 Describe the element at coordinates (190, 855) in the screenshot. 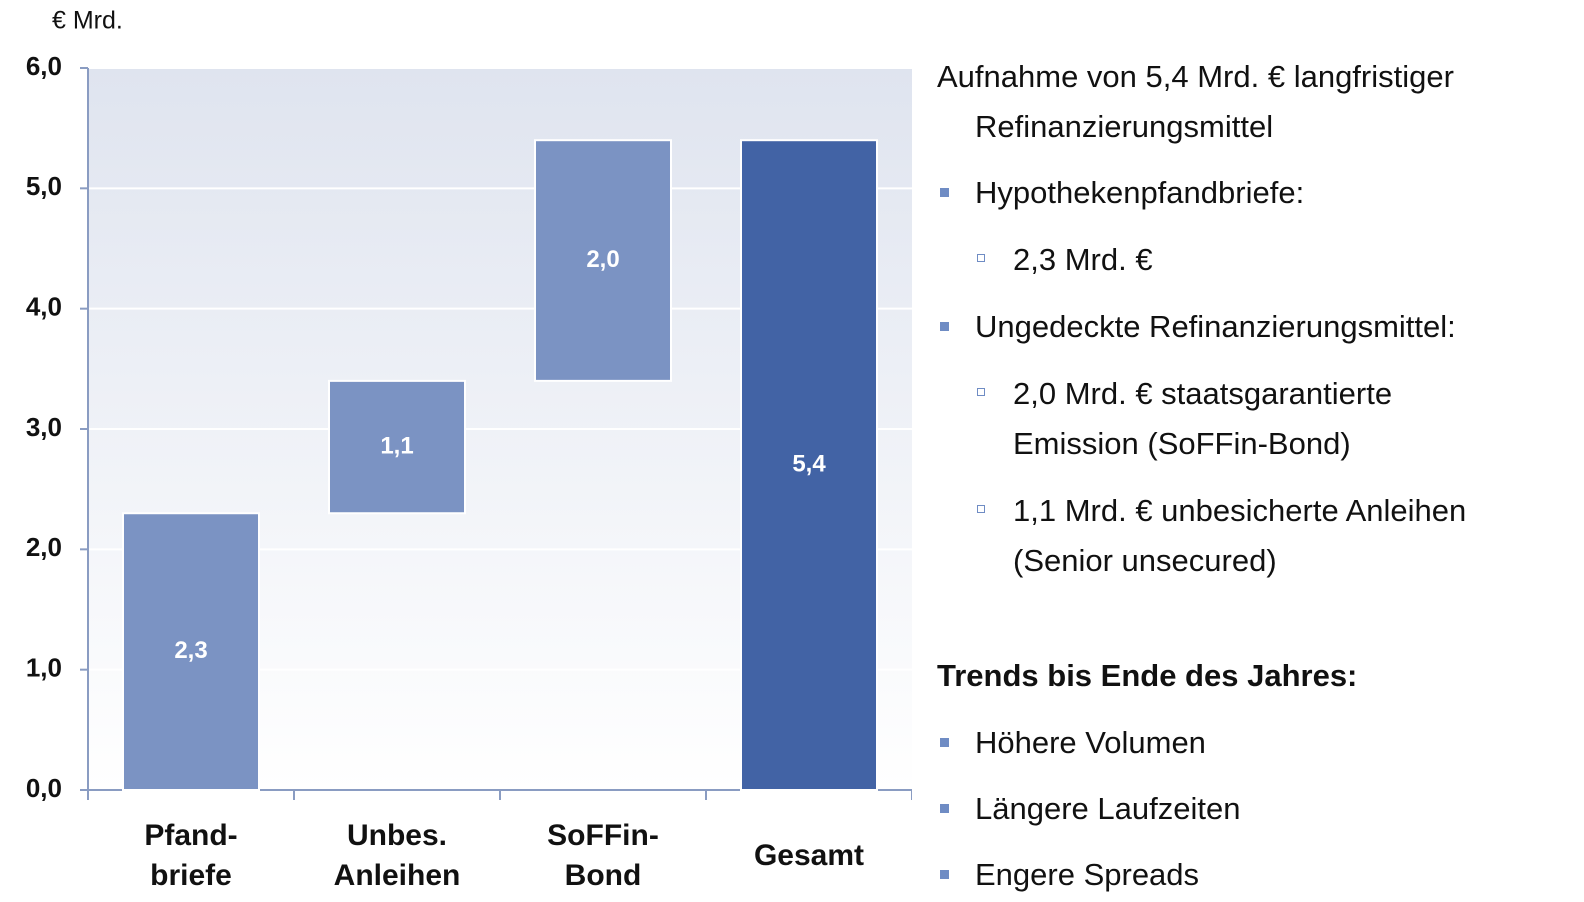

I see `x-tick-label: Pfand-briefe` at that location.